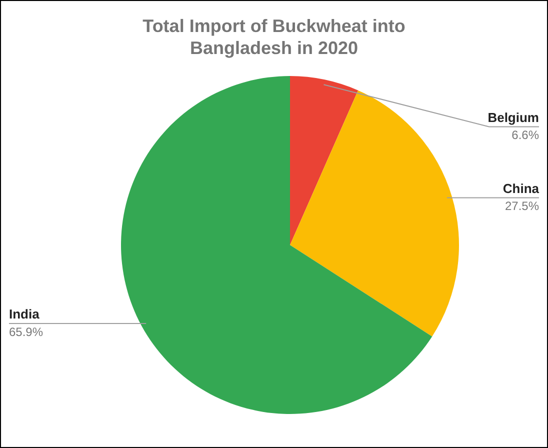  What do you see at coordinates (522, 206) in the screenshot?
I see `data-label: 27.5%` at bounding box center [522, 206].